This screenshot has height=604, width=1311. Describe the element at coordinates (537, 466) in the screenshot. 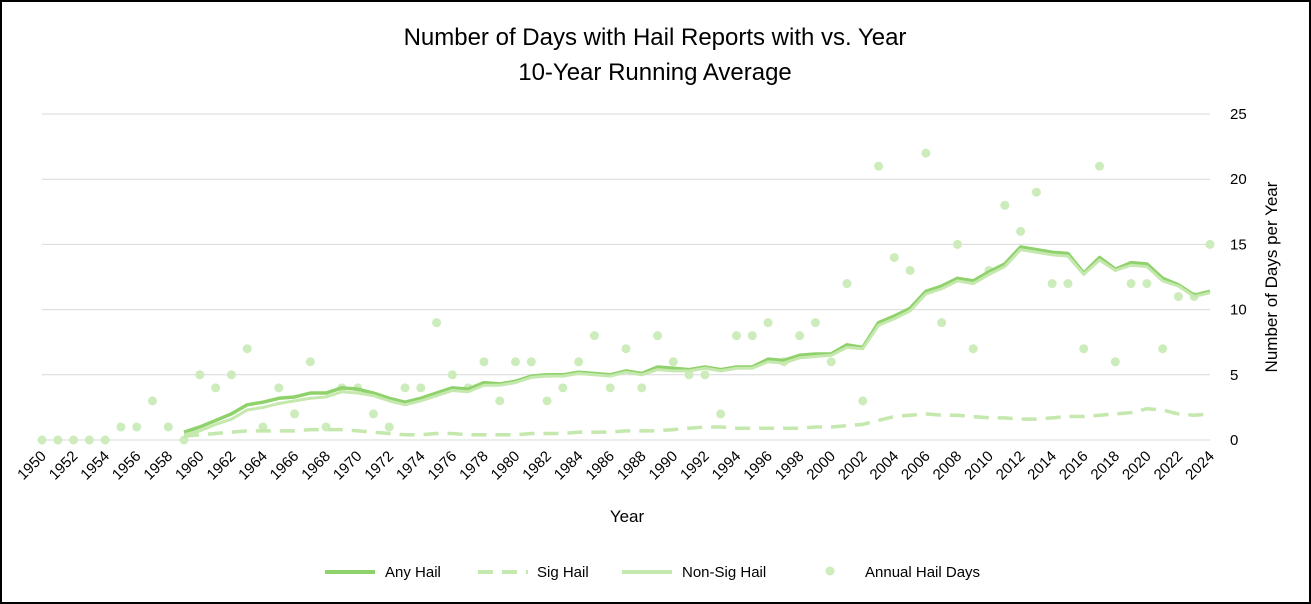

I see `x-tick-label: 1982` at that location.